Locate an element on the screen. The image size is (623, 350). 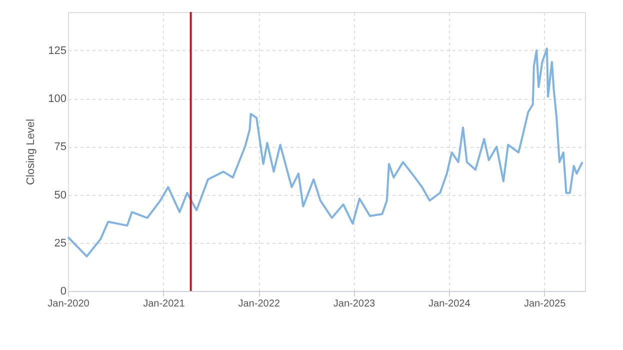
y-tick-label: 125 is located at coordinates (57, 50).